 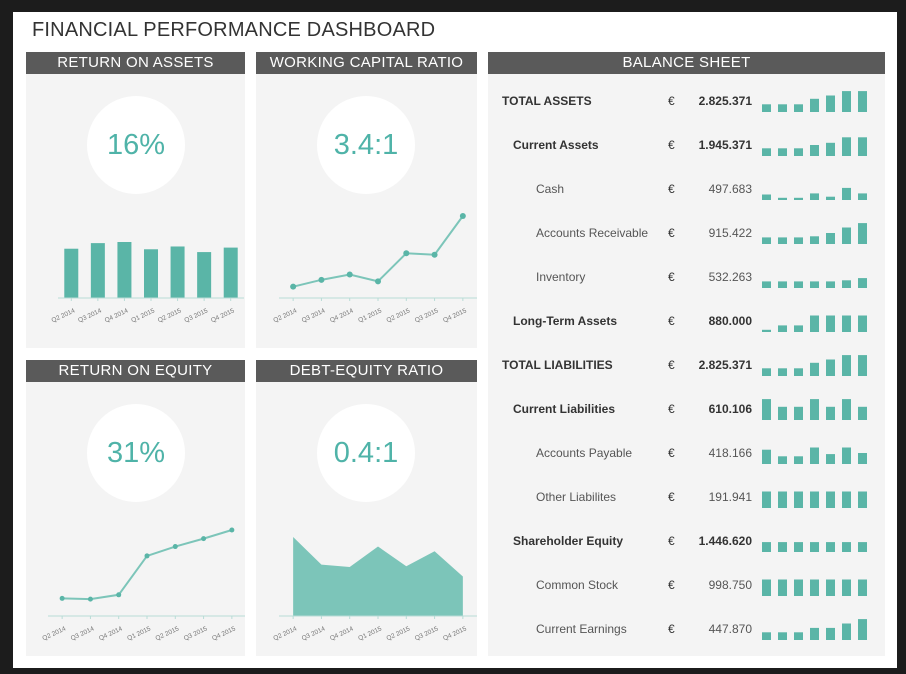 What do you see at coordinates (54, 633) in the screenshot?
I see `roe-tick-label: Q2 2014` at bounding box center [54, 633].